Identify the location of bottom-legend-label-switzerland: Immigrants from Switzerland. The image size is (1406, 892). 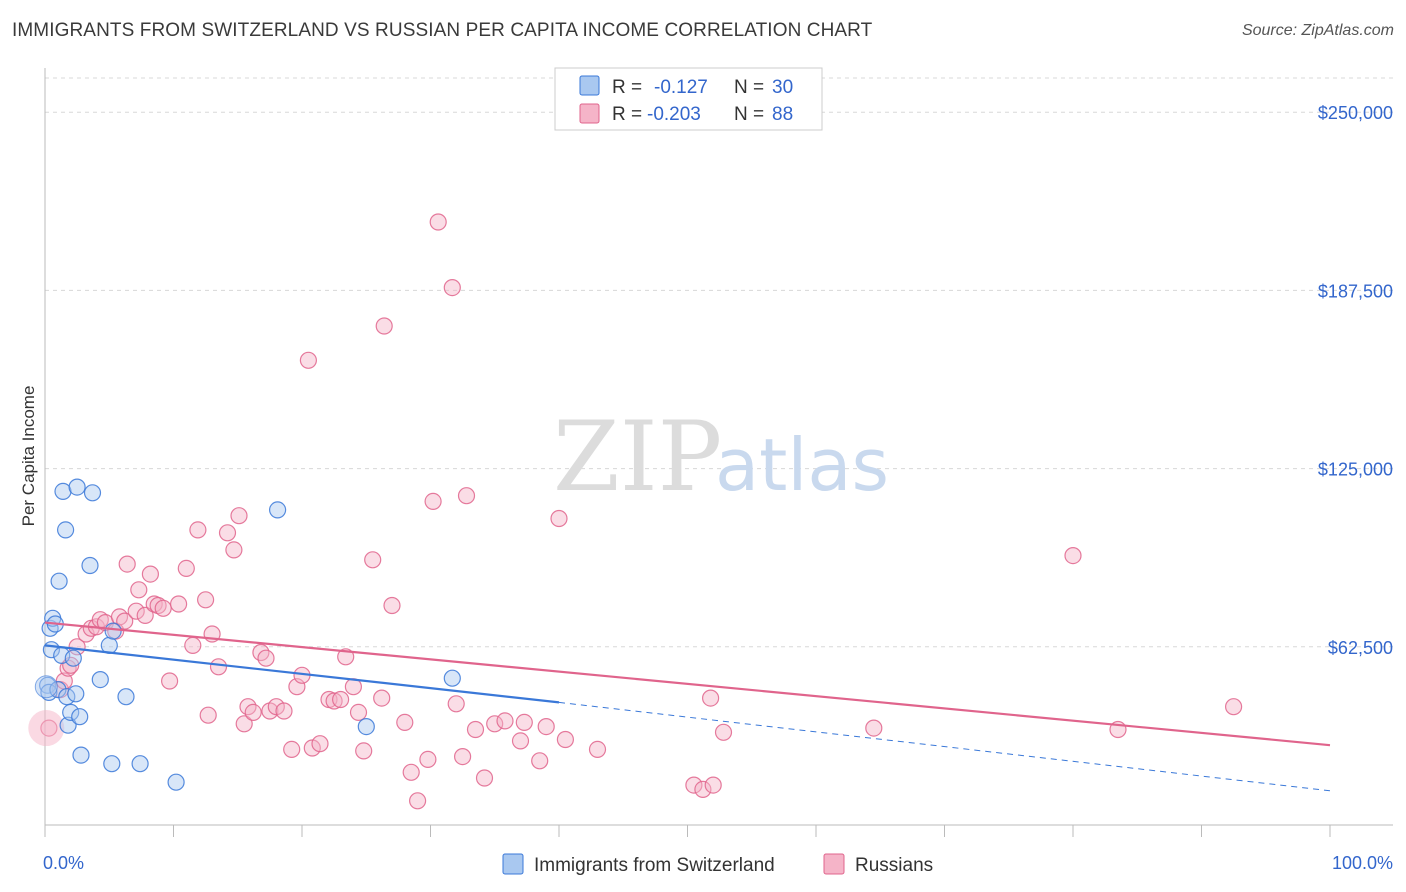
(654, 865).